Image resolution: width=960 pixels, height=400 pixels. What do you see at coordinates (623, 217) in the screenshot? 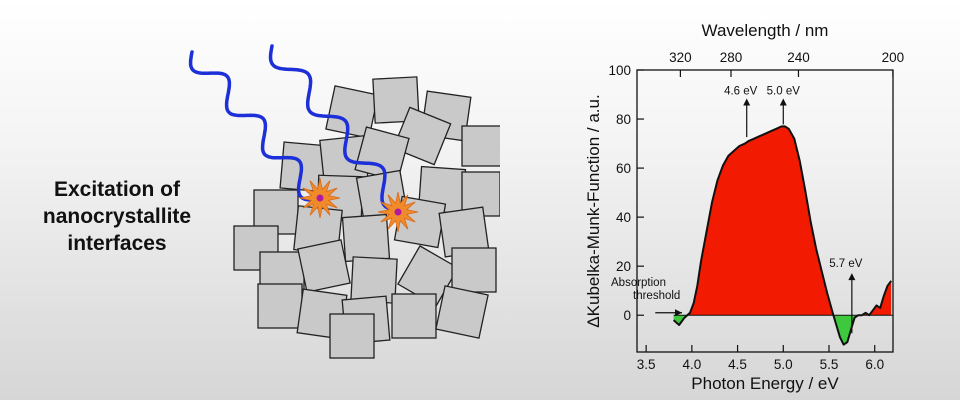
I see `y-tick-label: 40` at bounding box center [623, 217].